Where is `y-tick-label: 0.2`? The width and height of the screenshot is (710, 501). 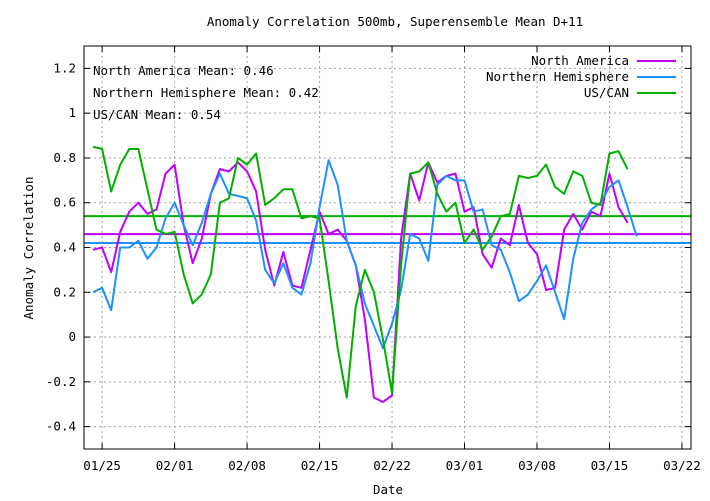
y-tick-label: 0.2 is located at coordinates (64, 291).